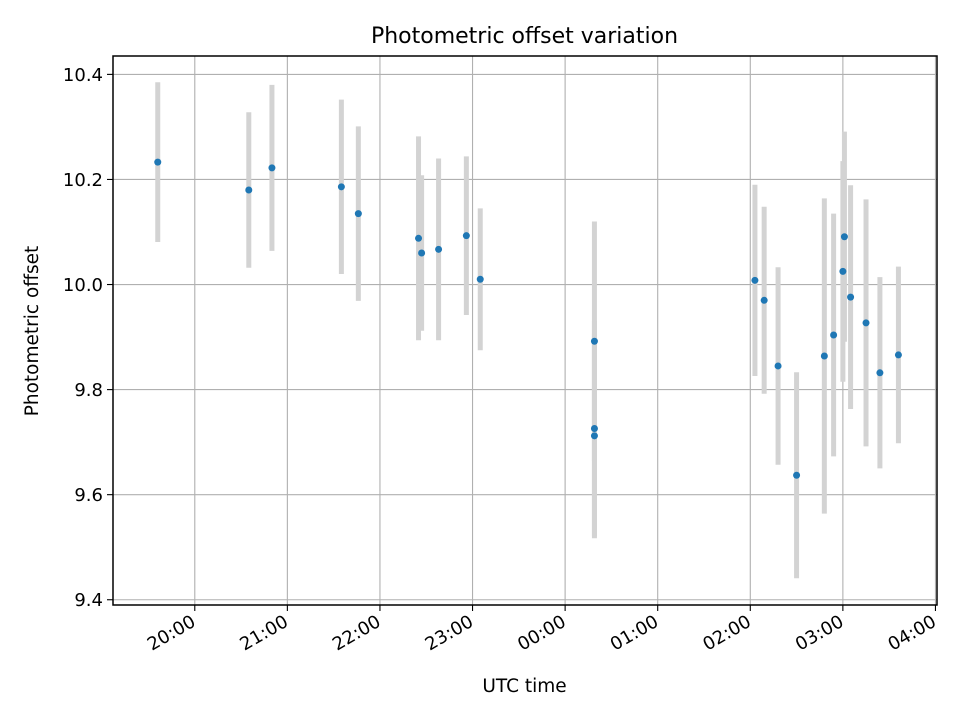  What do you see at coordinates (88, 600) in the screenshot?
I see `y-tick-label: 9.4` at bounding box center [88, 600].